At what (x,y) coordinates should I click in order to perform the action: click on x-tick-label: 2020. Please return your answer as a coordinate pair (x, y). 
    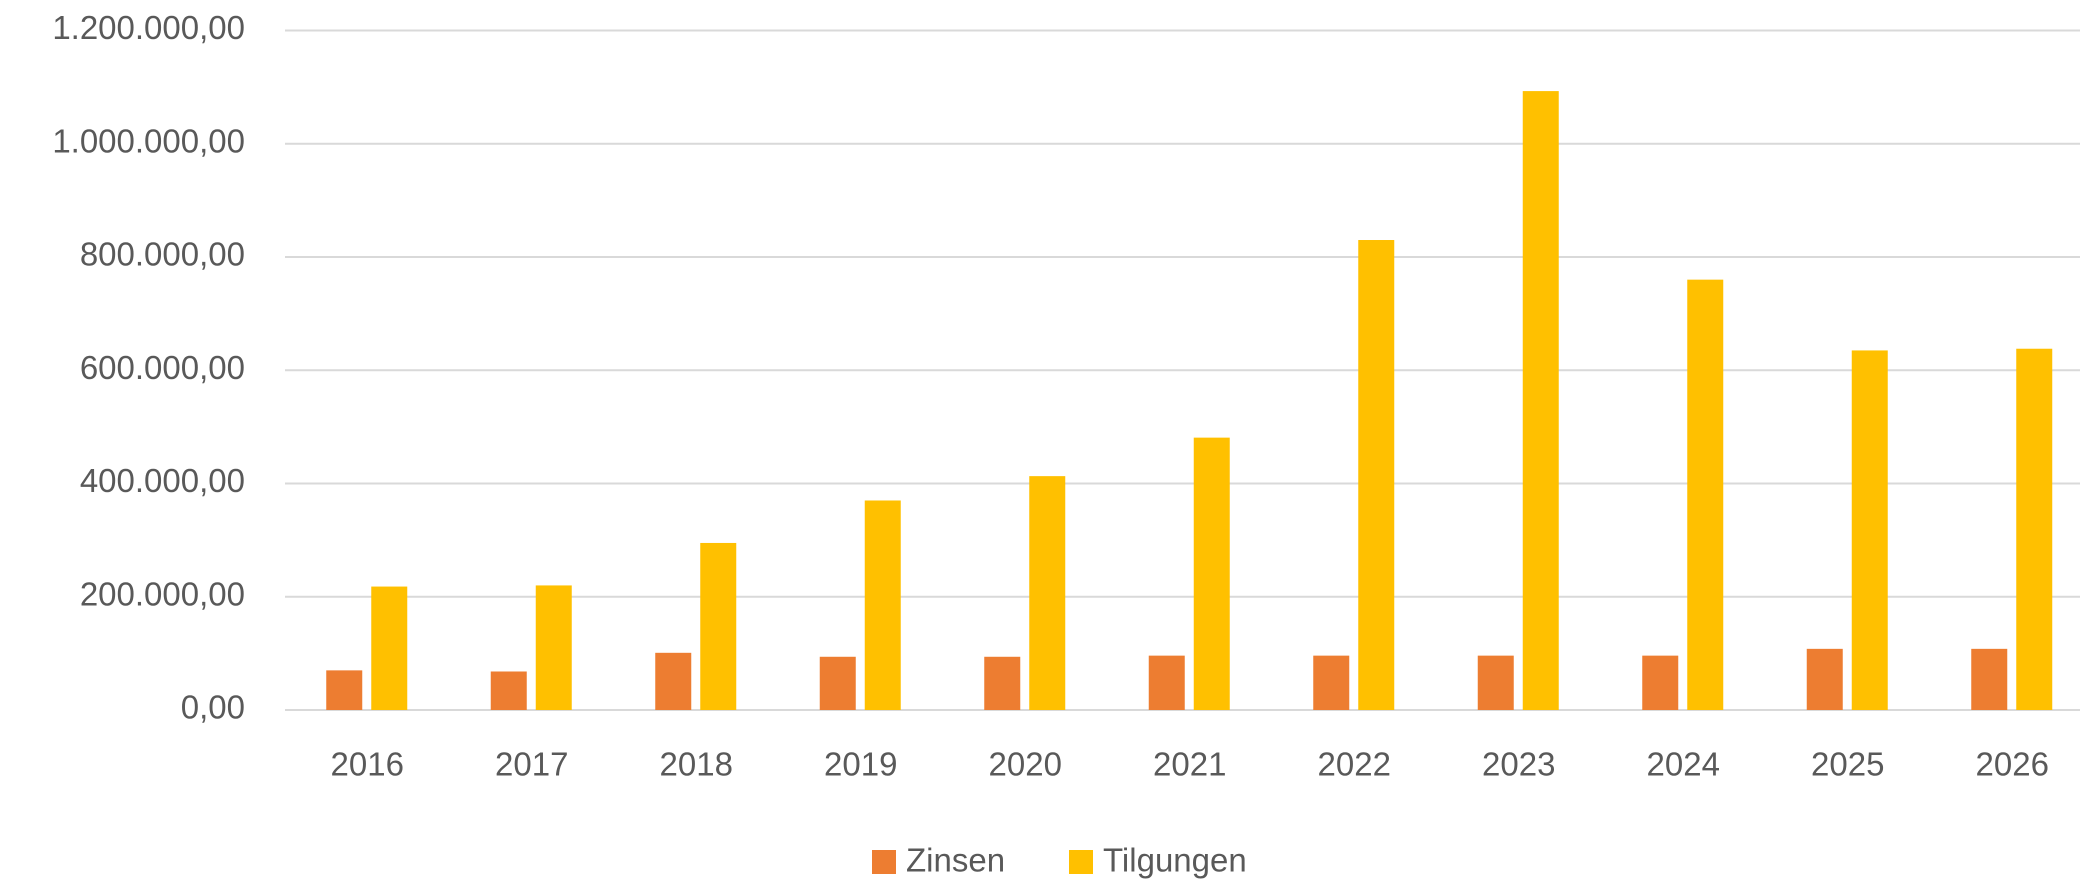
    Looking at the image, I should click on (1025, 764).